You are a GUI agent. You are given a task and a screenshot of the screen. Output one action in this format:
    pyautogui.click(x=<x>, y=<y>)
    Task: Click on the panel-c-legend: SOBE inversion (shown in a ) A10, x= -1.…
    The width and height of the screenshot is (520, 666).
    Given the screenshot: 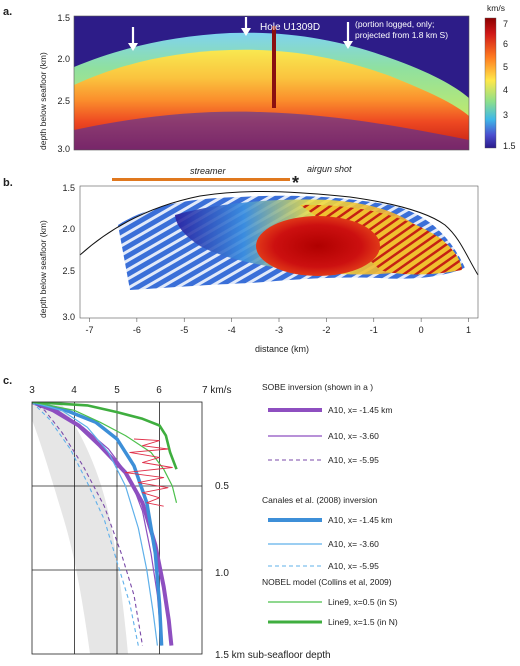 What is the action you would take?
    pyautogui.click(x=330, y=504)
    